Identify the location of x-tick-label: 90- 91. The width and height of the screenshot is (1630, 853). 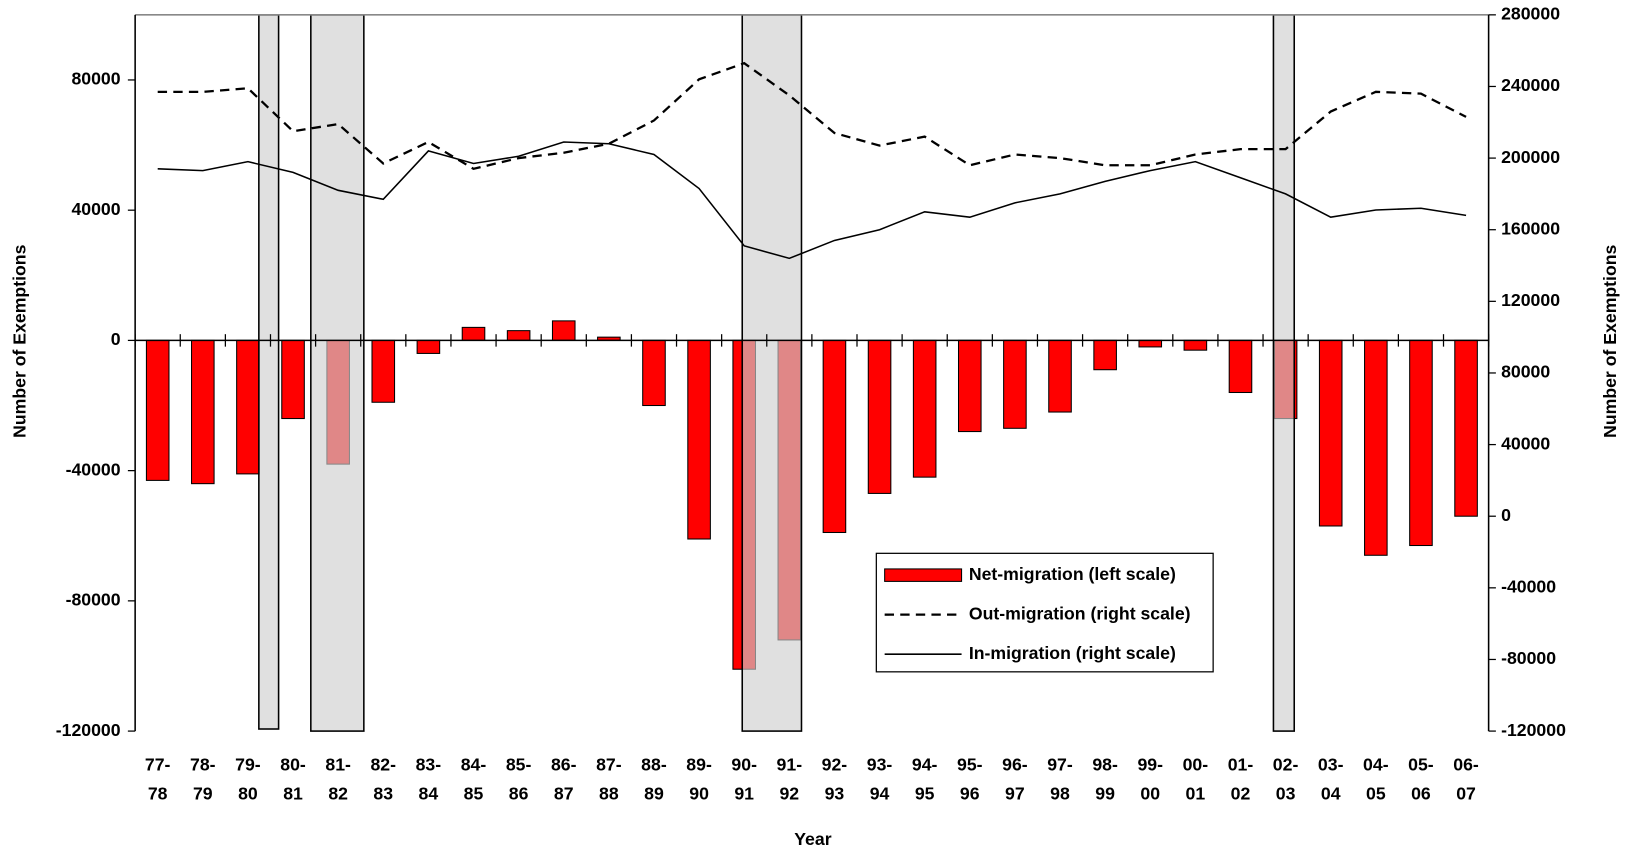
(744, 779).